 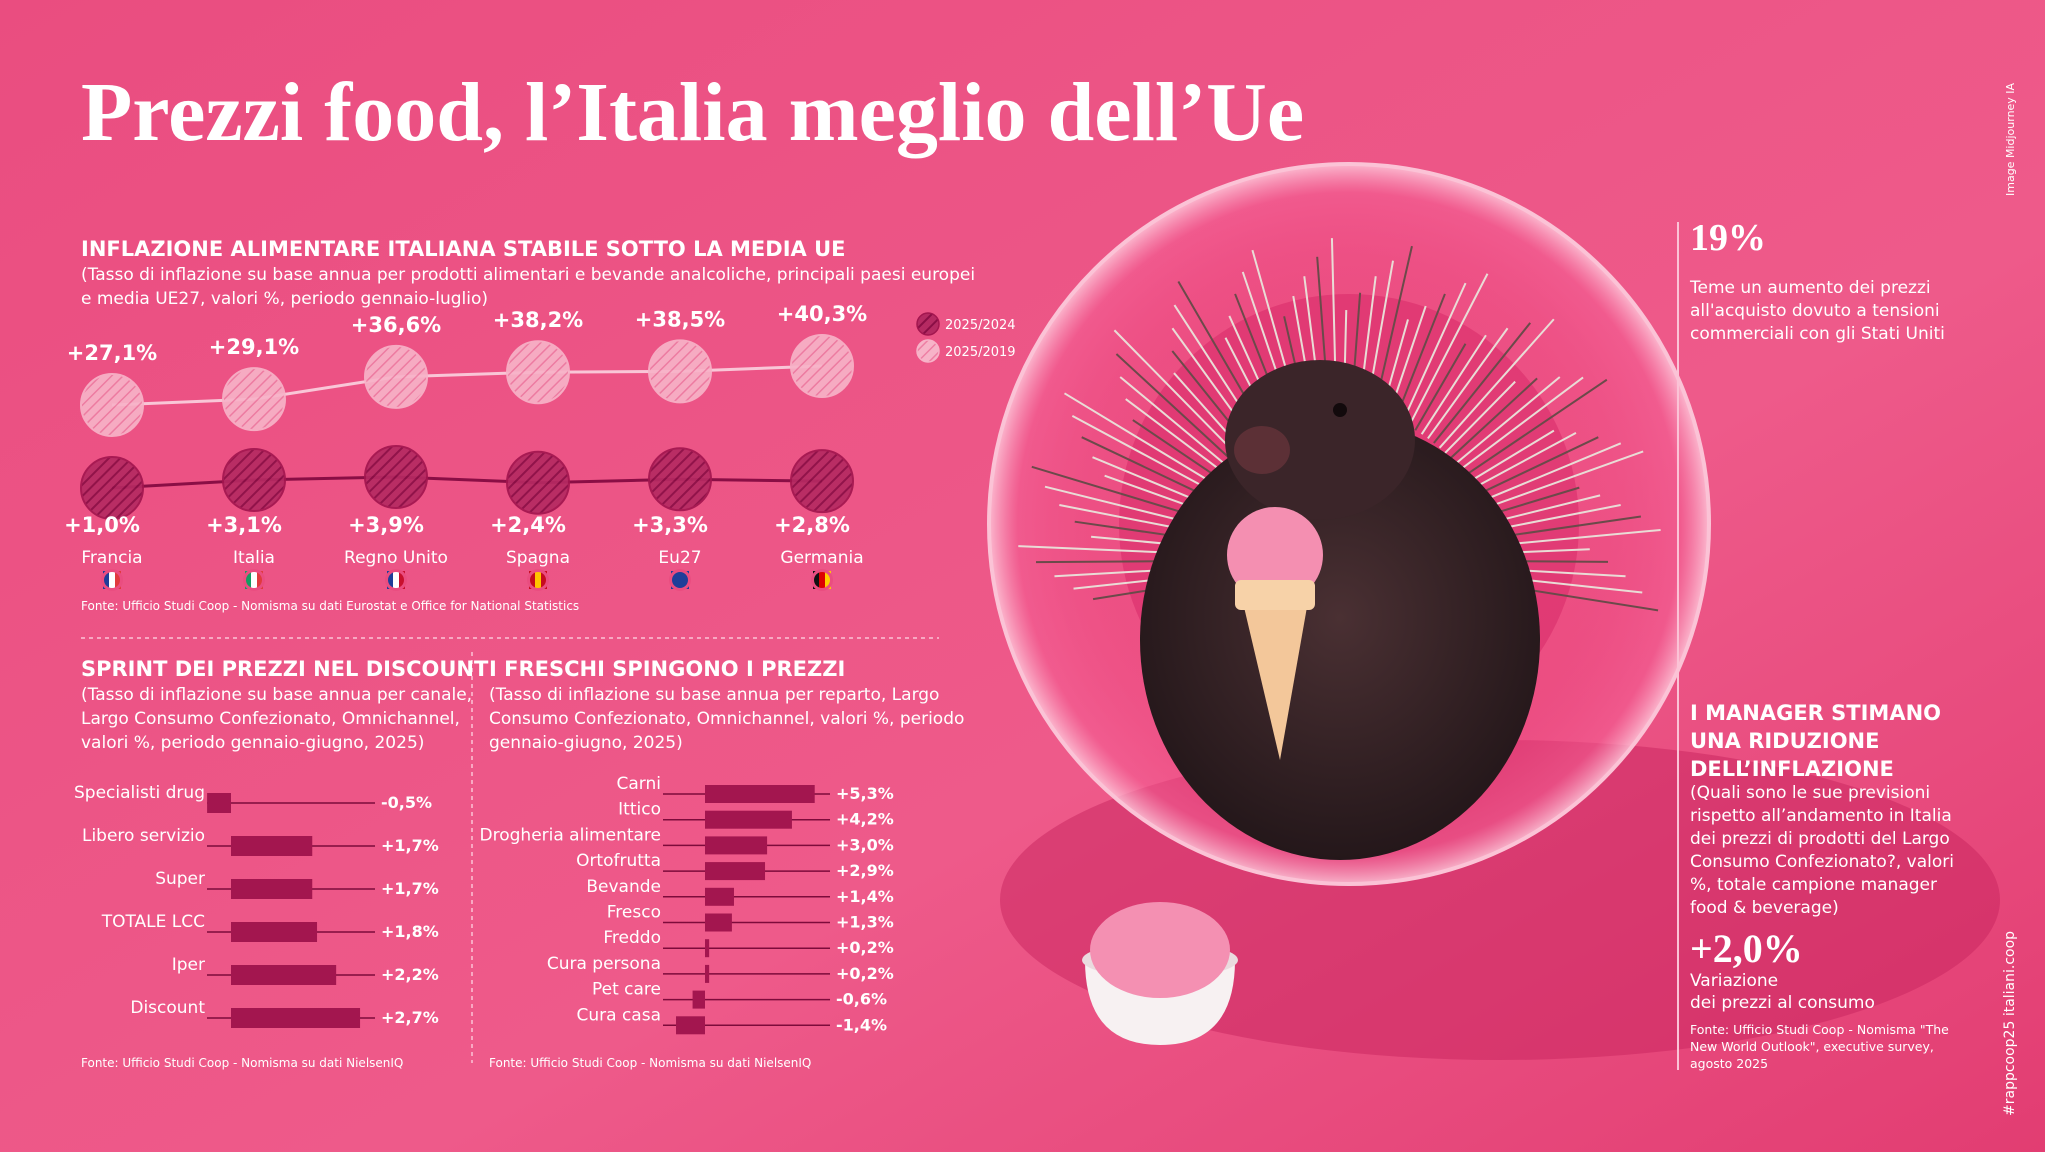 I want to click on main-title: Prezzi food, l’Italia meglio dell’Ue, so click(x=692, y=112).